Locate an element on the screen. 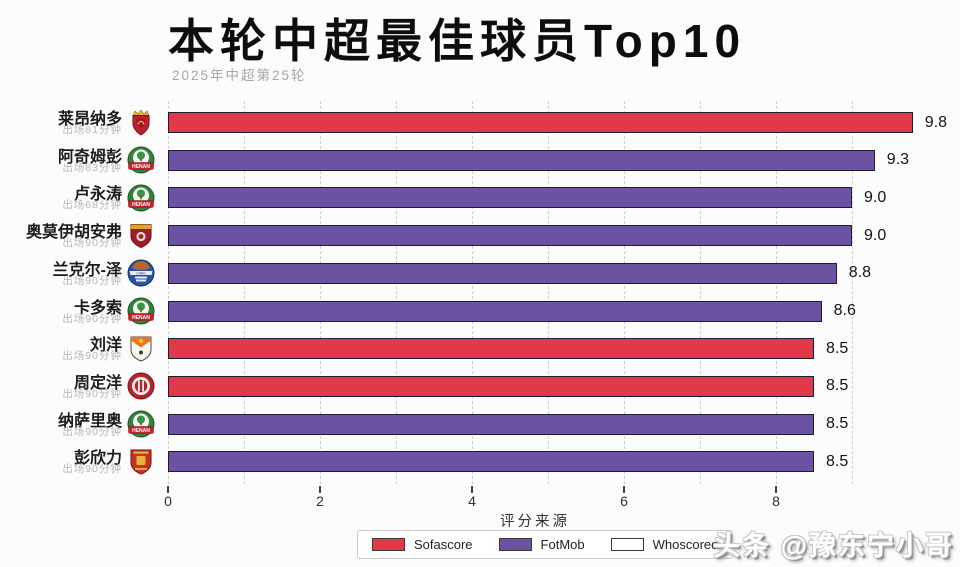 This screenshot has width=960, height=567. legend-item: Sofascore is located at coordinates (422, 544).